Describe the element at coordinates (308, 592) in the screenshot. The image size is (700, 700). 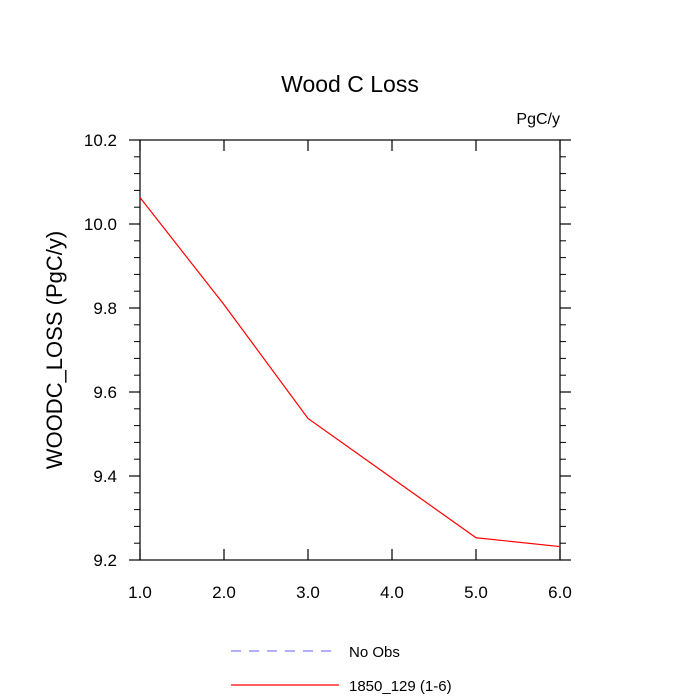
I see `x-tick-label: 3.0` at that location.